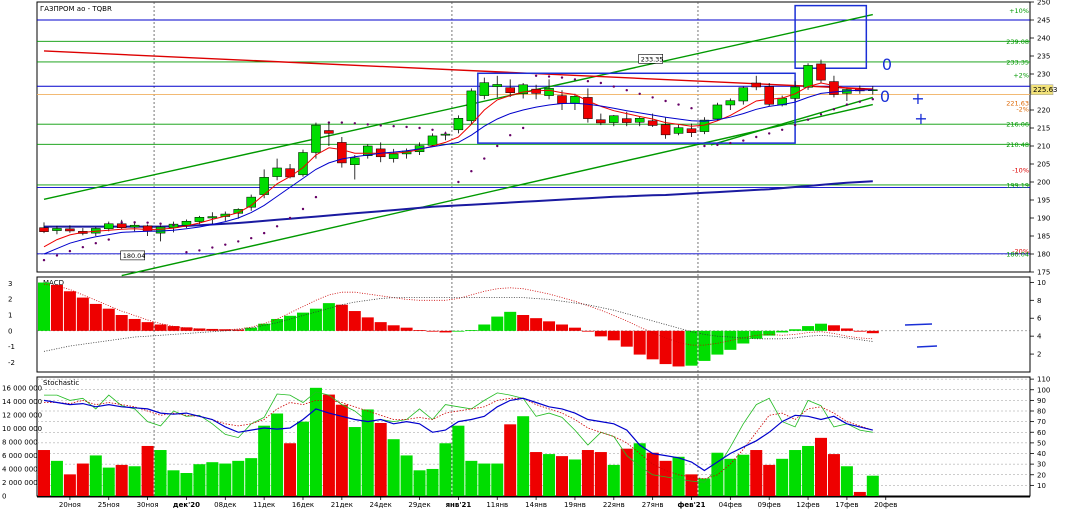 This screenshot has height=511, width=1077. Describe the element at coordinates (22, 429) in the screenshot. I see `volume-left-tick: 10 000 000` at that location.